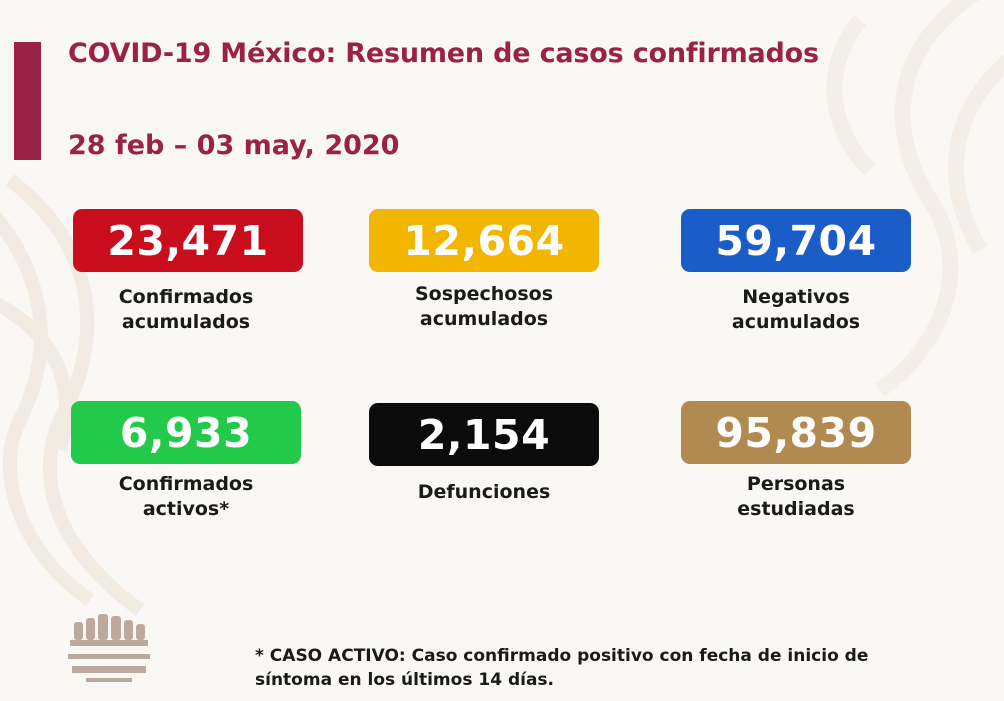 This screenshot has width=1004, height=701. Describe the element at coordinates (484, 240) in the screenshot. I see `stat-box-sospechosos-acumulados: 12,664` at that location.